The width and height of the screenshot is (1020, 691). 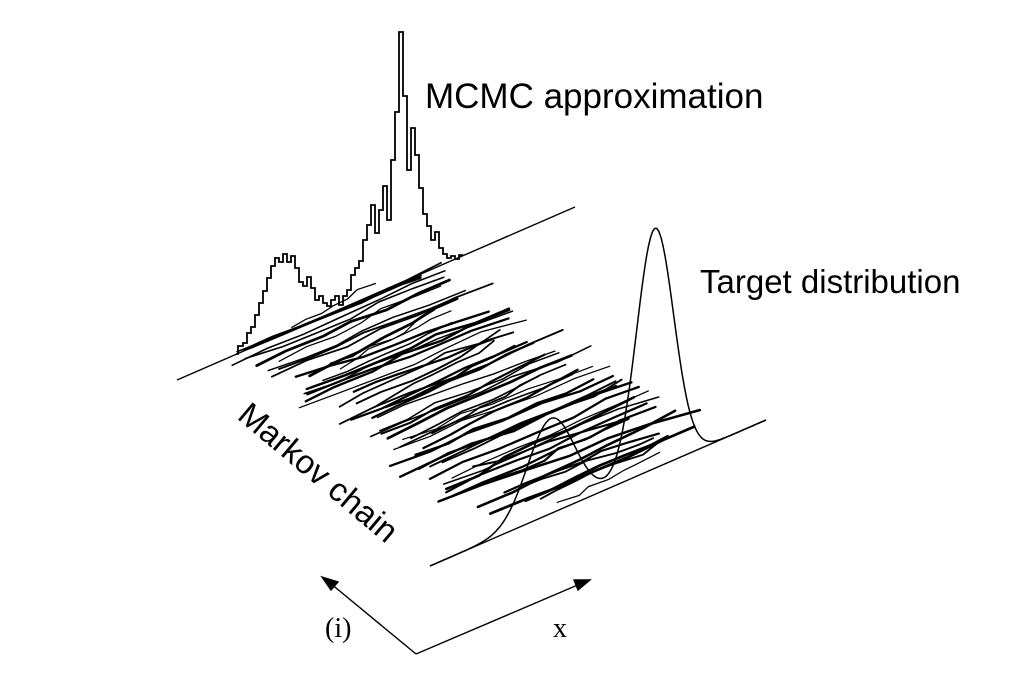 I want to click on x-axis-line, so click(x=498, y=619).